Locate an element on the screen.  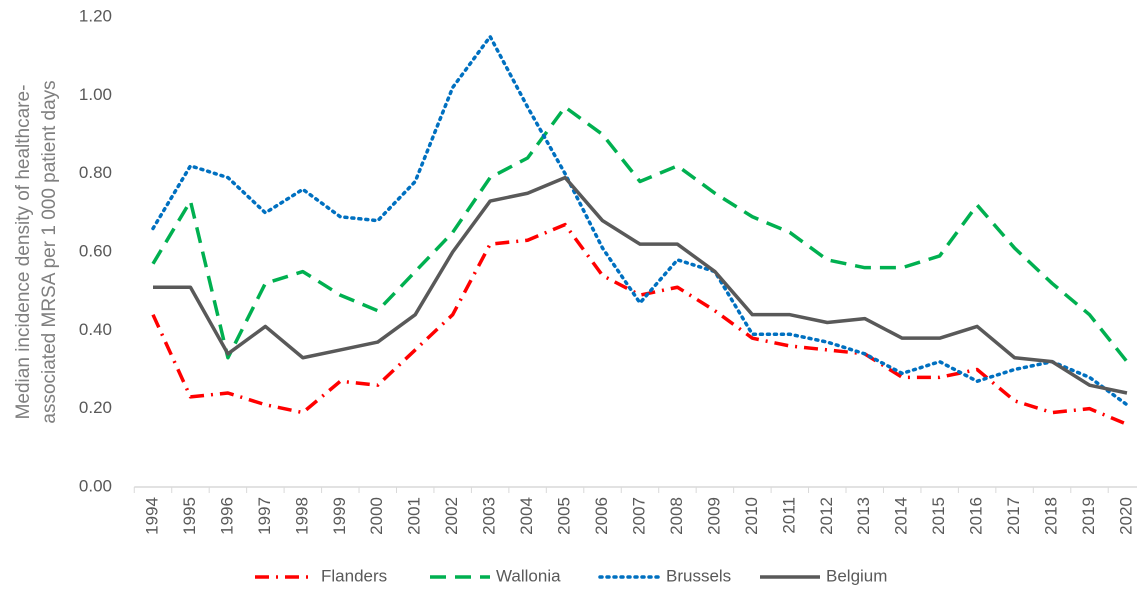
x-tick-label: 1994 is located at coordinates (151, 516).